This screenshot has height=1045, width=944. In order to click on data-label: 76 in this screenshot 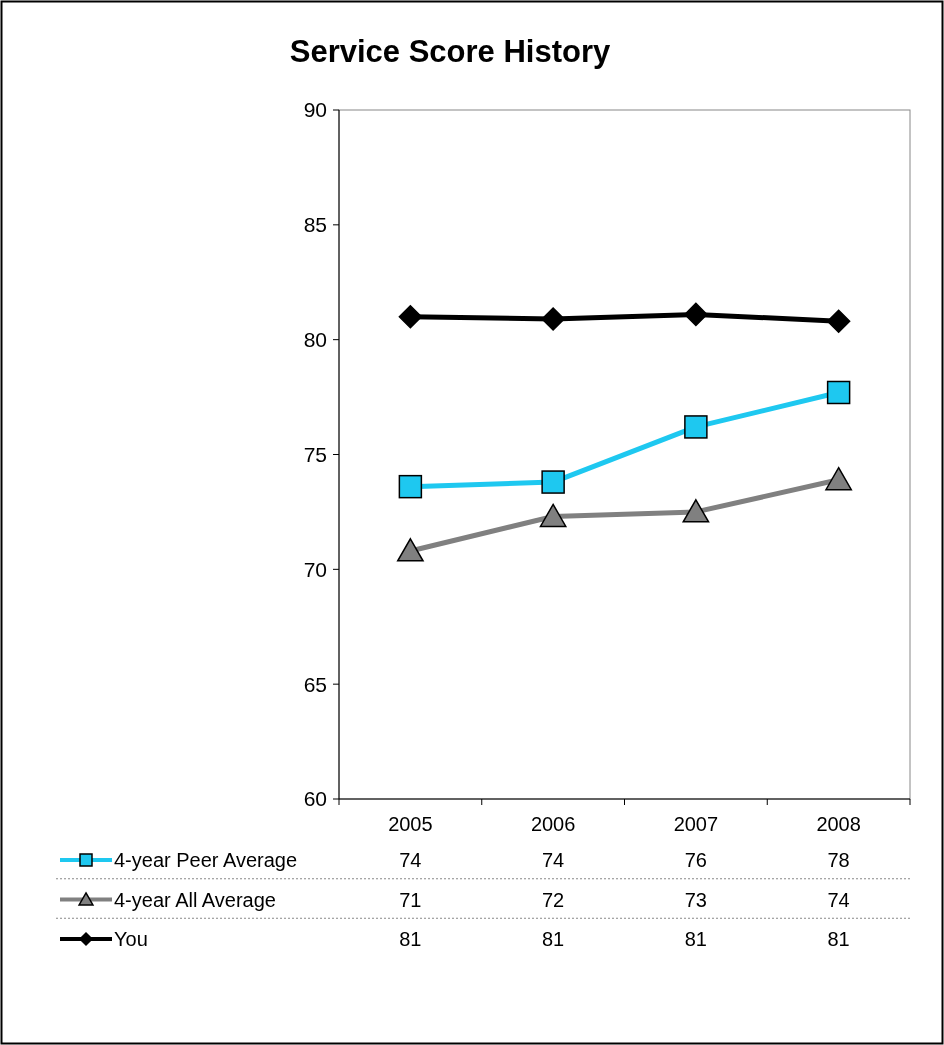, I will do `click(695, 860)`.